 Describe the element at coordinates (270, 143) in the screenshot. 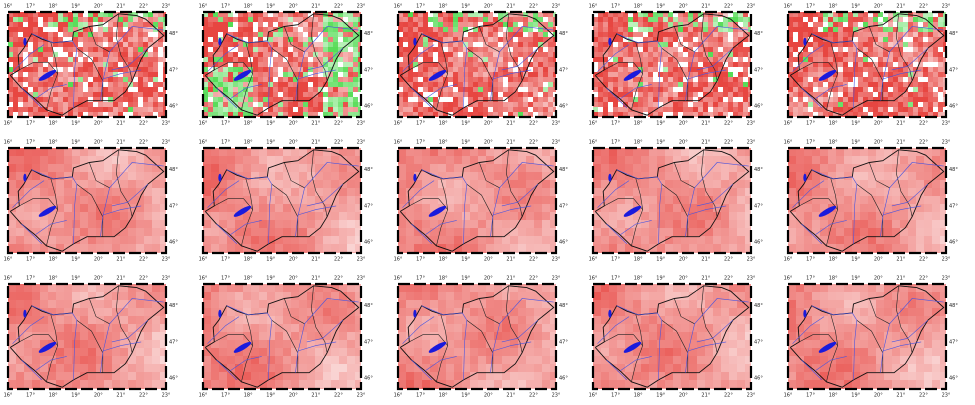

I see `x-label-top: 19°` at that location.